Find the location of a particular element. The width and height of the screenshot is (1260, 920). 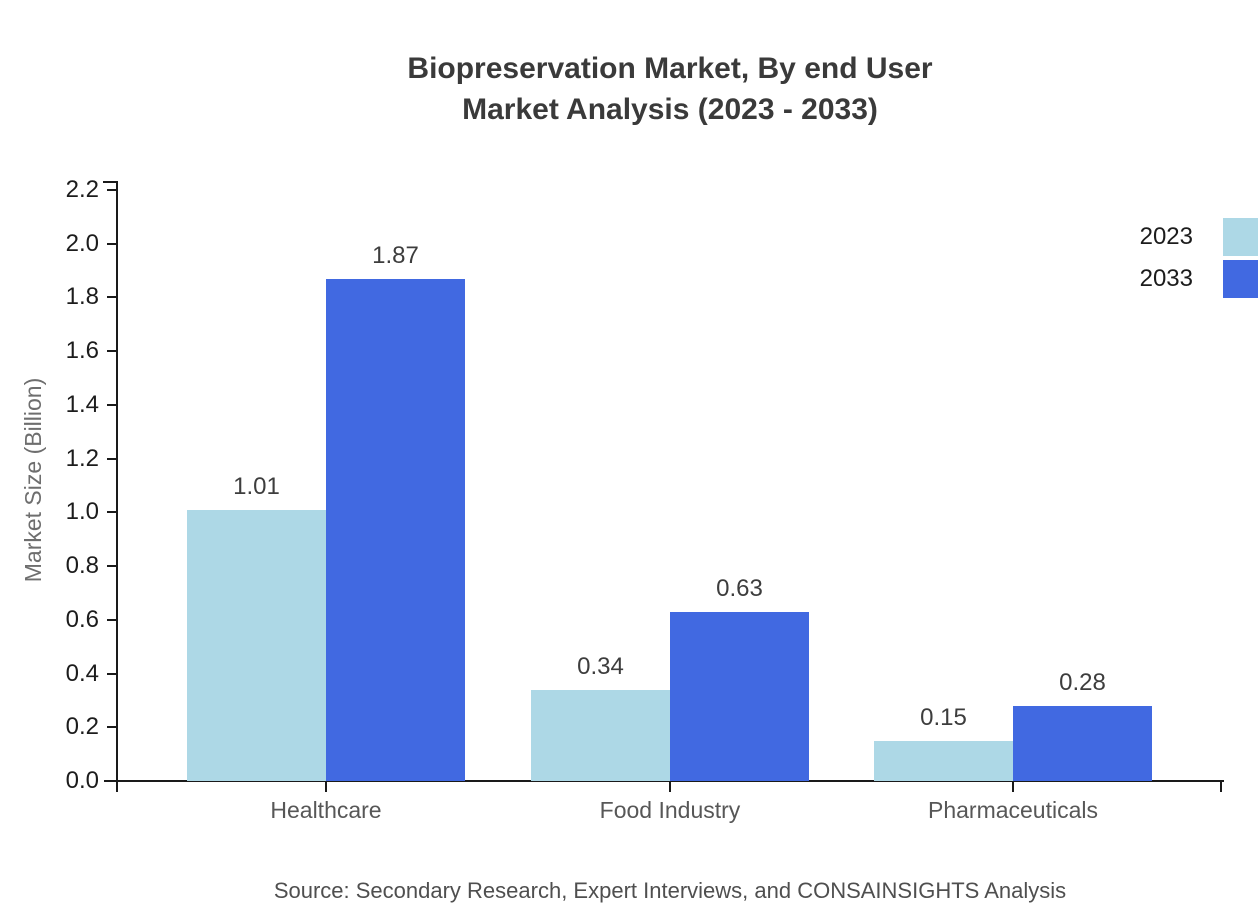

legend: 2023 2033 is located at coordinates (1179, 260).